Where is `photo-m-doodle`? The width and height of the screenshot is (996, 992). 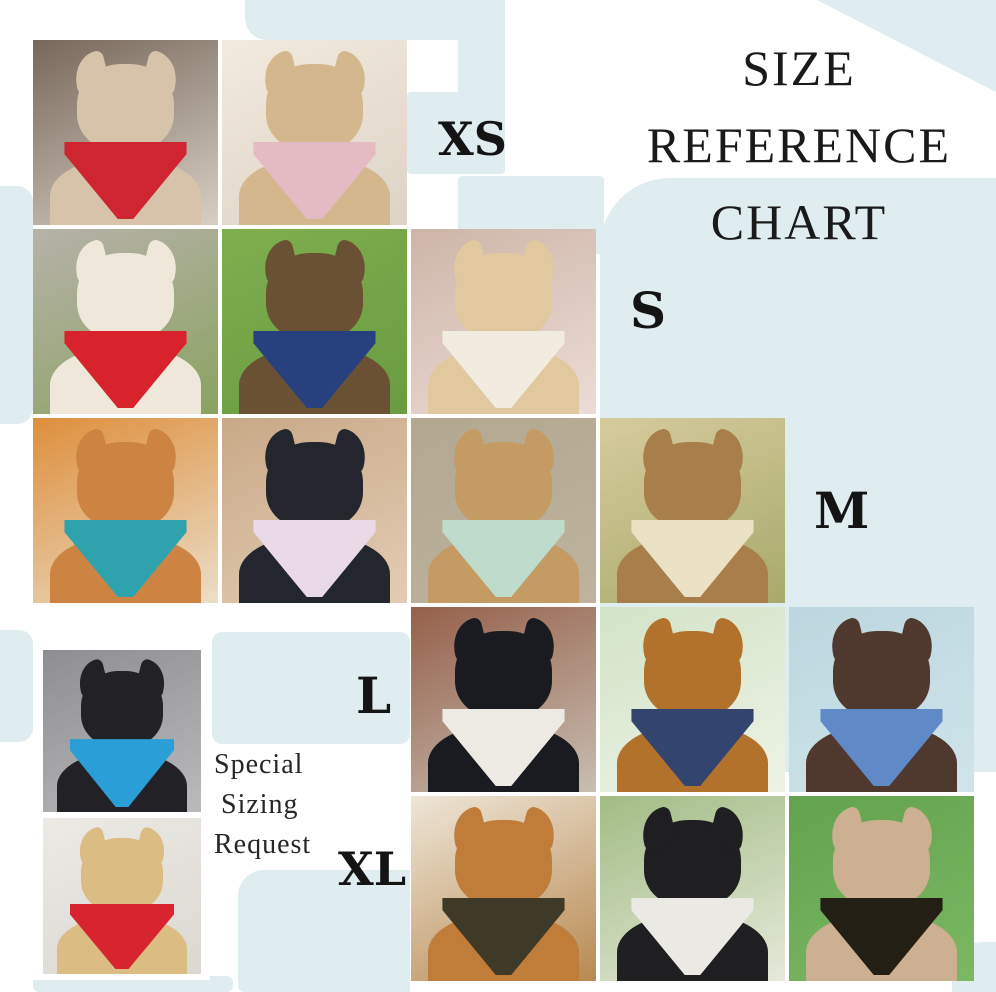
photo-m-doodle is located at coordinates (503, 510).